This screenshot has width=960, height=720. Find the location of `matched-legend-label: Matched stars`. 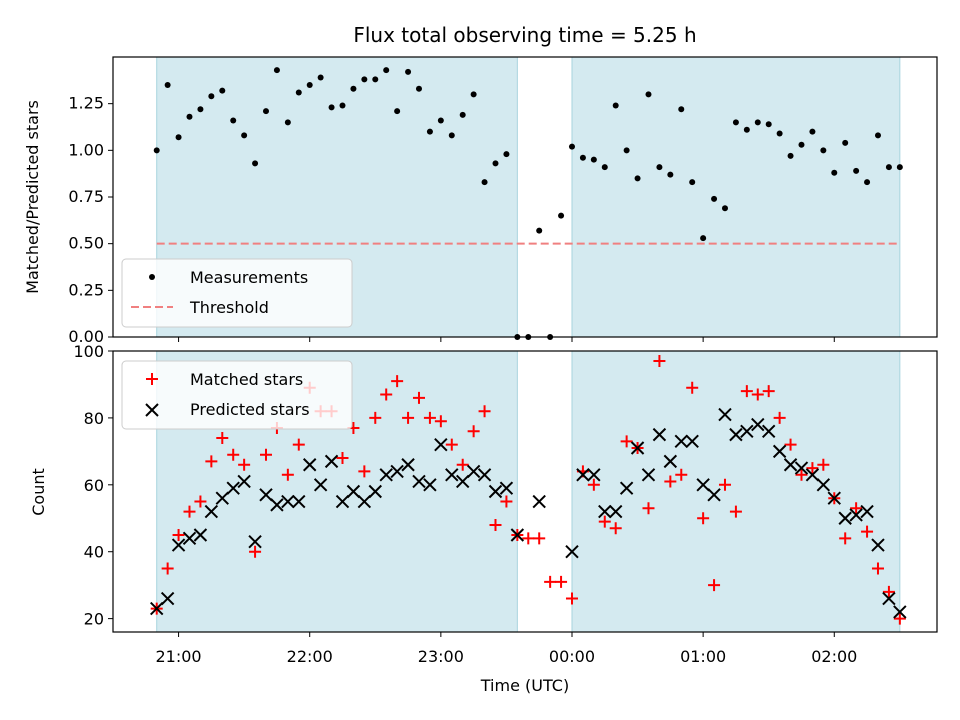

matched-legend-label: Matched stars is located at coordinates (246, 379).